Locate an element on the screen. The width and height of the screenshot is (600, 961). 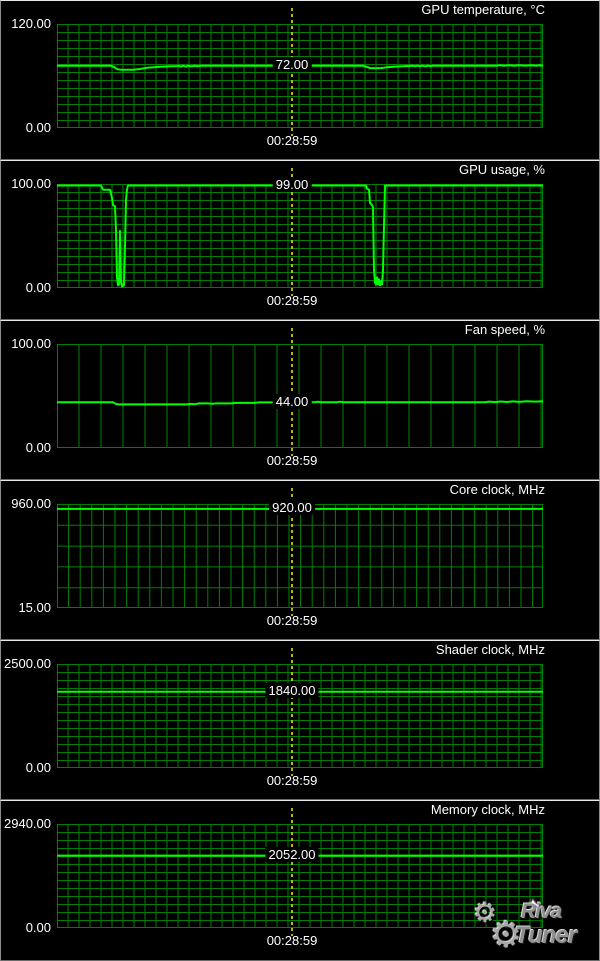
current-value-label: 2052.00 is located at coordinates (292, 855).